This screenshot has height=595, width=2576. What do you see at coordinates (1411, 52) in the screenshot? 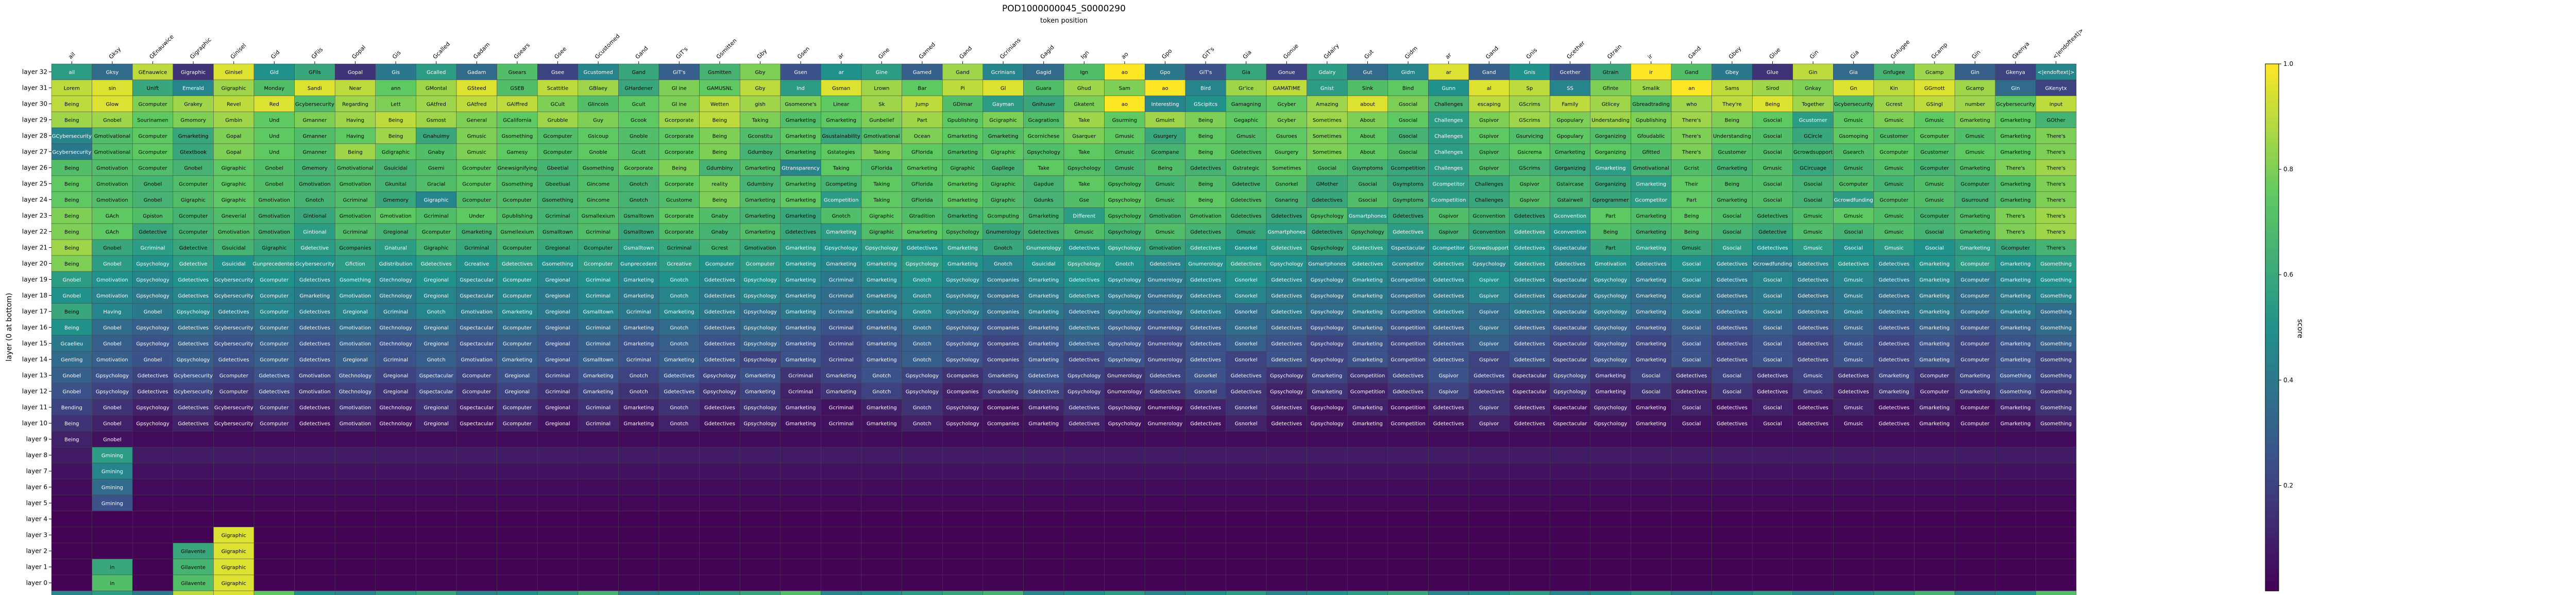
I see `x-tick-label: Gidm` at bounding box center [1411, 52].